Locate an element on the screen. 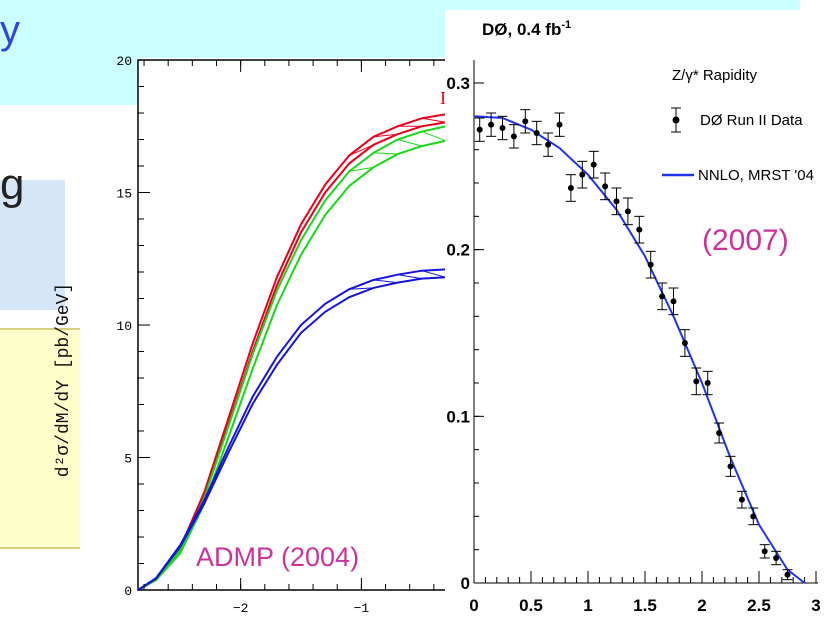 The height and width of the screenshot is (617, 830). left-annotation: ADMP (2004) is located at coordinates (277, 557).